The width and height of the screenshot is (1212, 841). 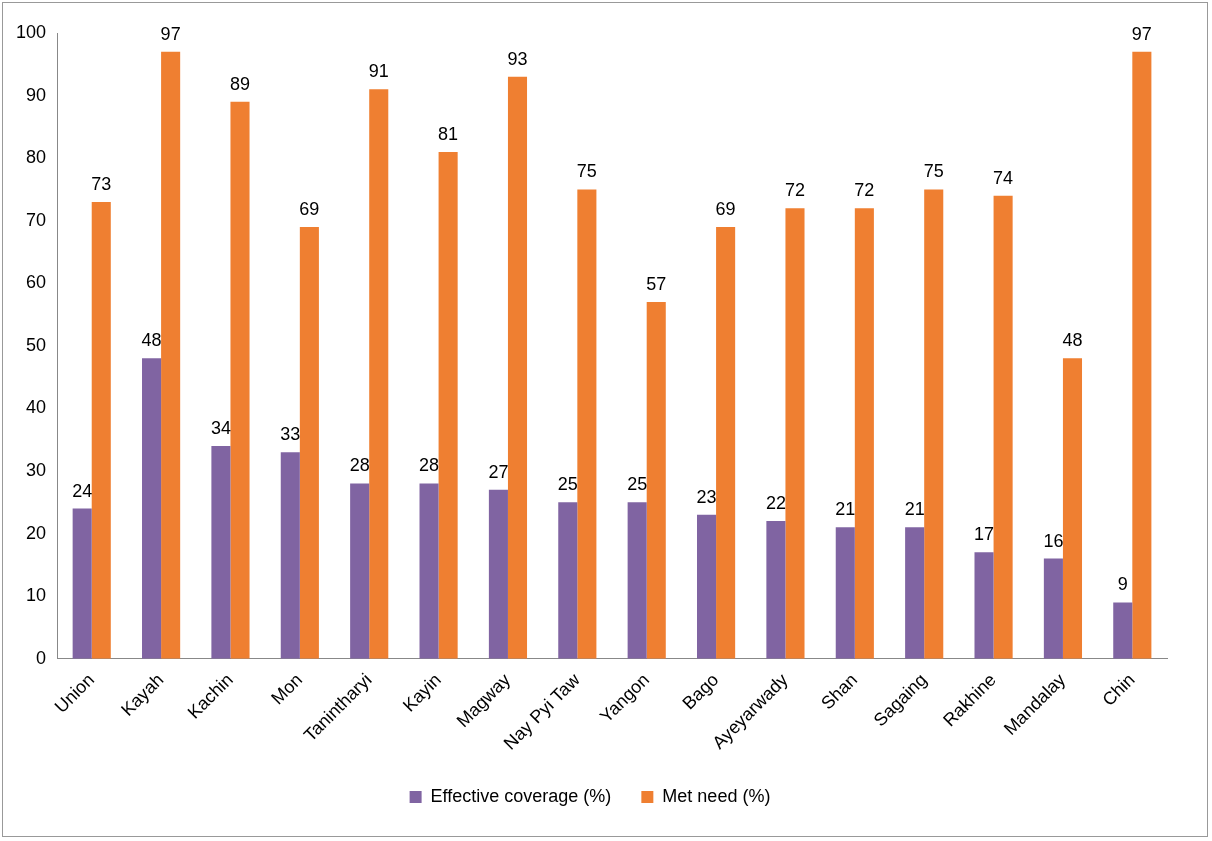 I want to click on data-label: 33, so click(x=290, y=434).